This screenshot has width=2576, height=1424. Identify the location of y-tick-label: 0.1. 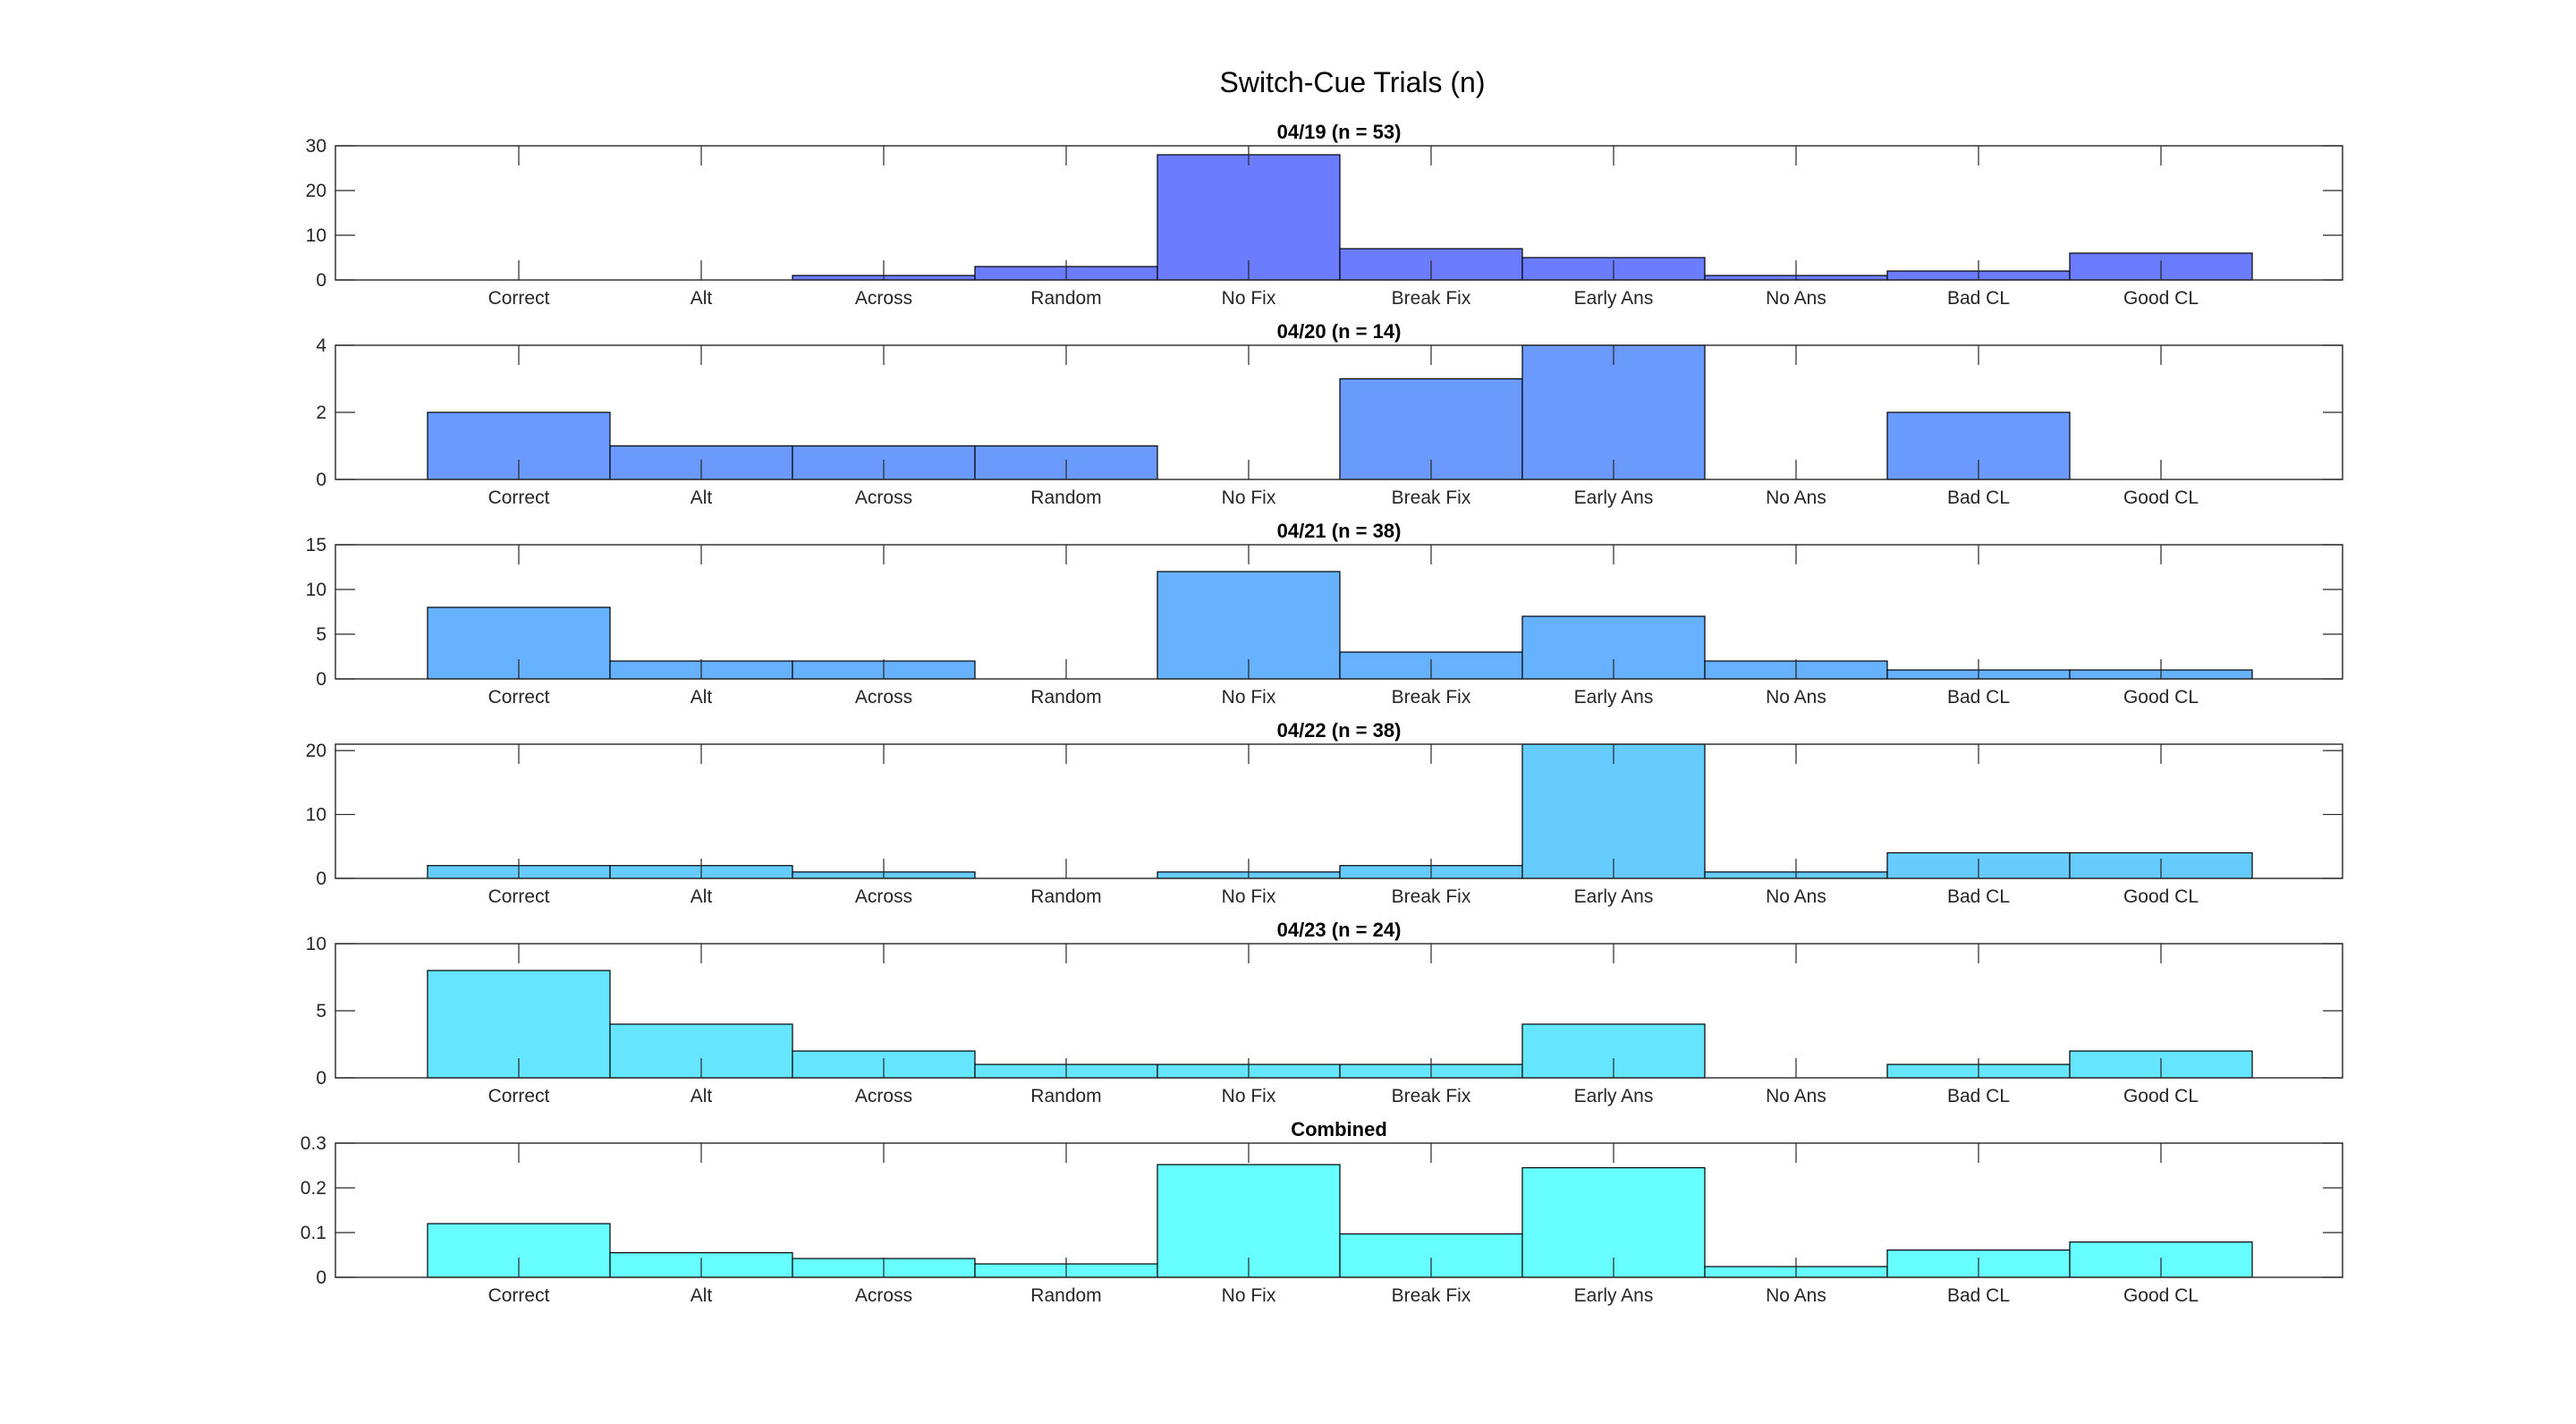
(313, 1233).